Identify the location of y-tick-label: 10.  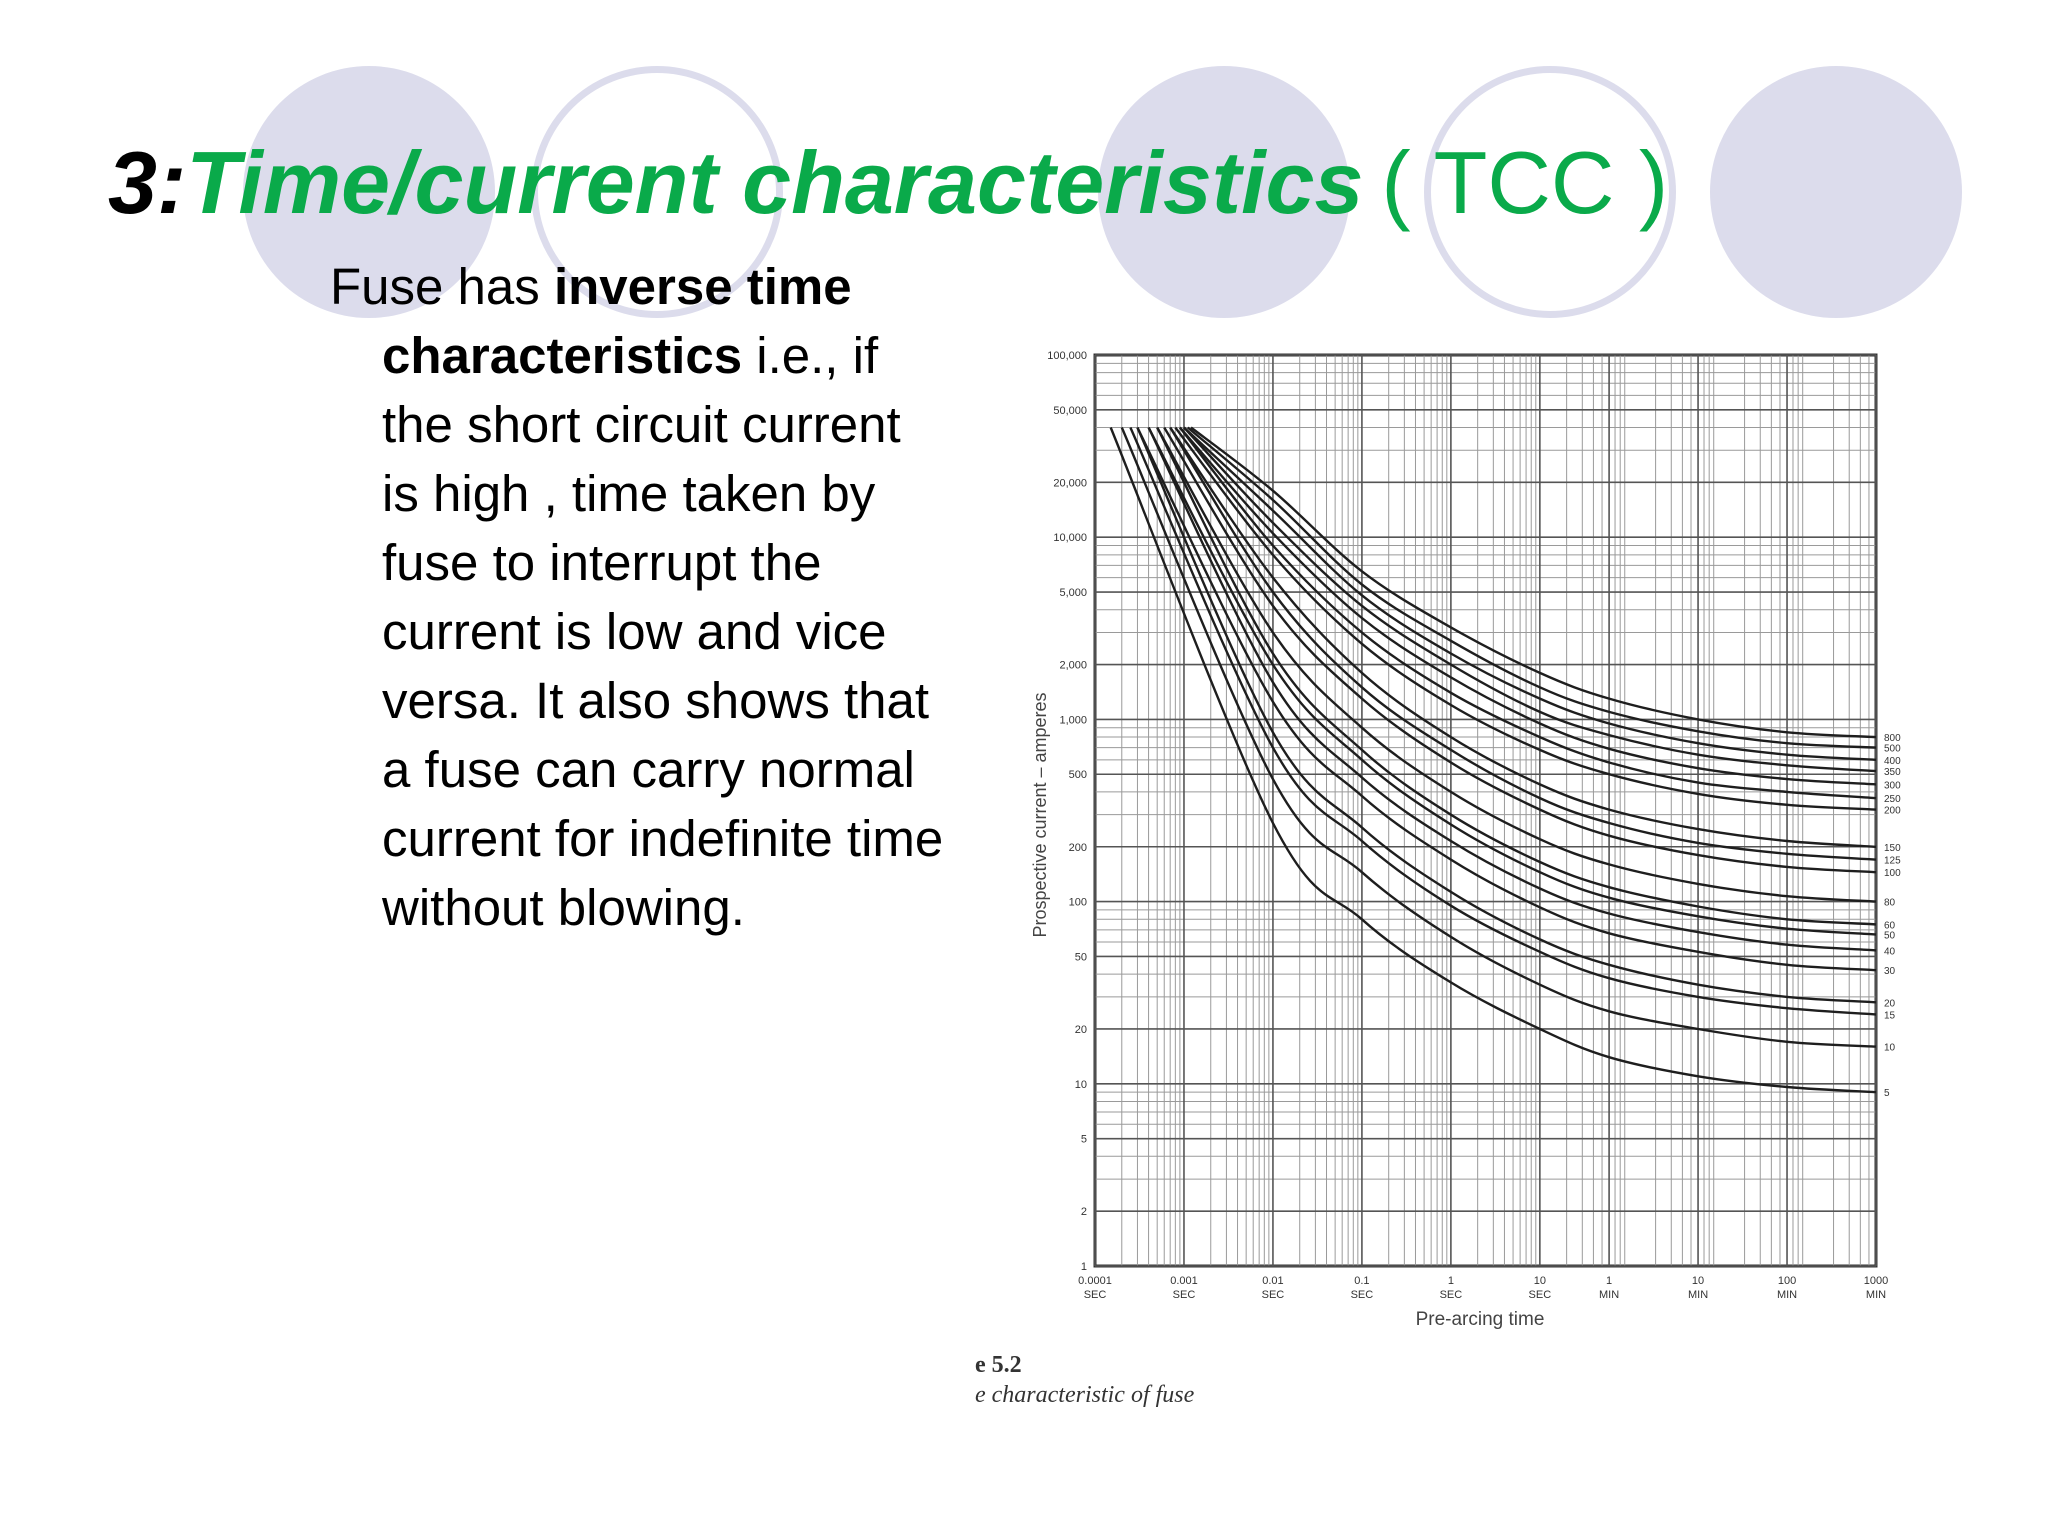
(1081, 1085).